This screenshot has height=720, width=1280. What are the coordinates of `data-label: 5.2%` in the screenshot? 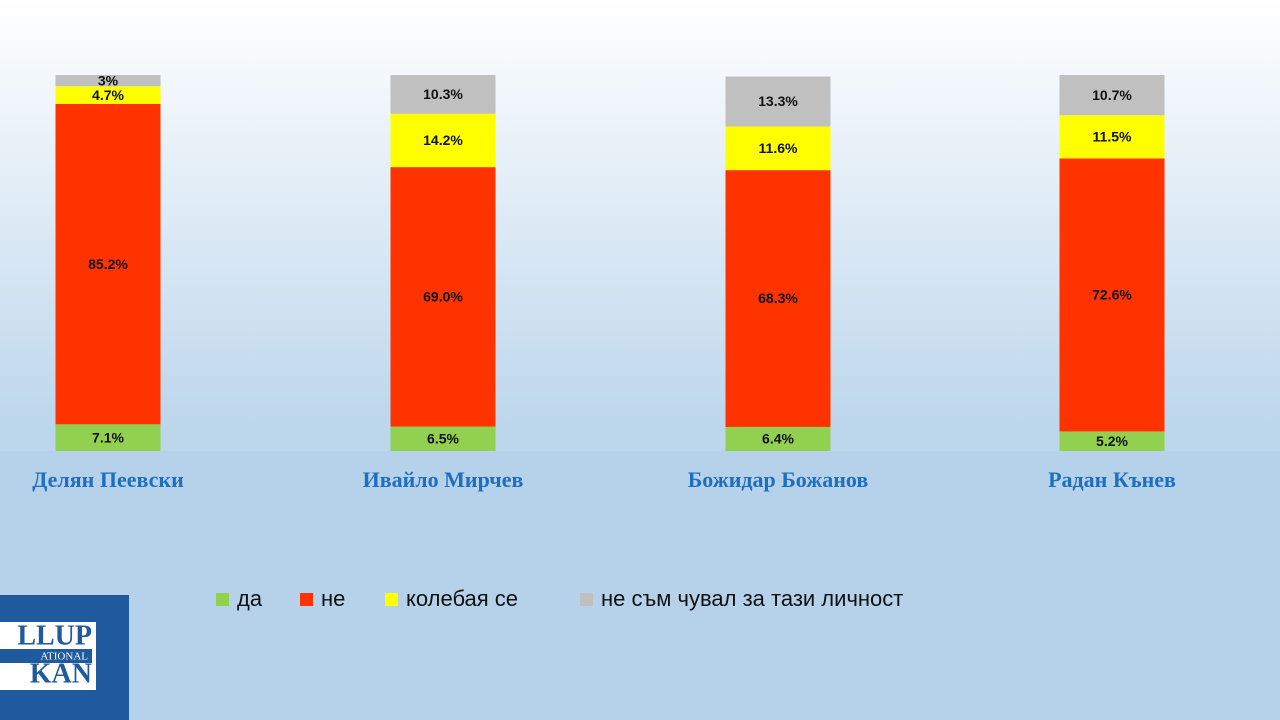 It's located at (1112, 441).